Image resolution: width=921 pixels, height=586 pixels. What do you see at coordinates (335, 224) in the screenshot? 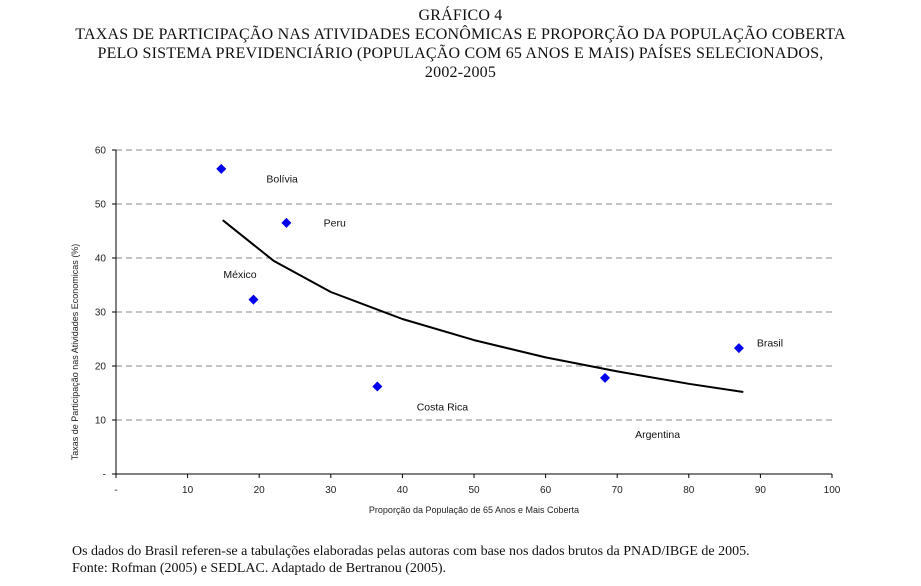
I see `point-label-peru: Peru` at bounding box center [335, 224].